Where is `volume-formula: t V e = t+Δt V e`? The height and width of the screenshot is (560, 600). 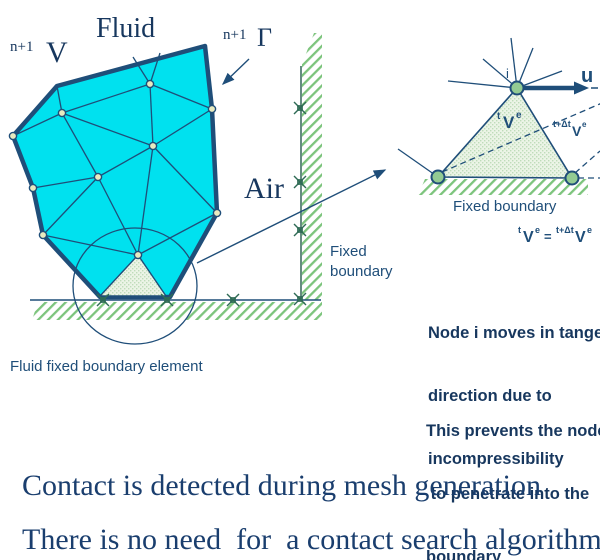 volume-formula: t V e = t+Δt V e is located at coordinates (555, 235).